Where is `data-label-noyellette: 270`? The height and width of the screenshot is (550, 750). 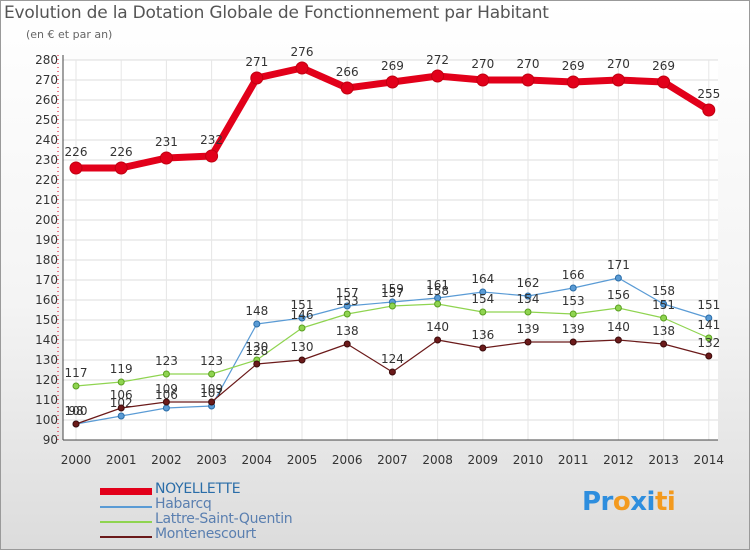
data-label-noyellette: 270 is located at coordinates (528, 64).